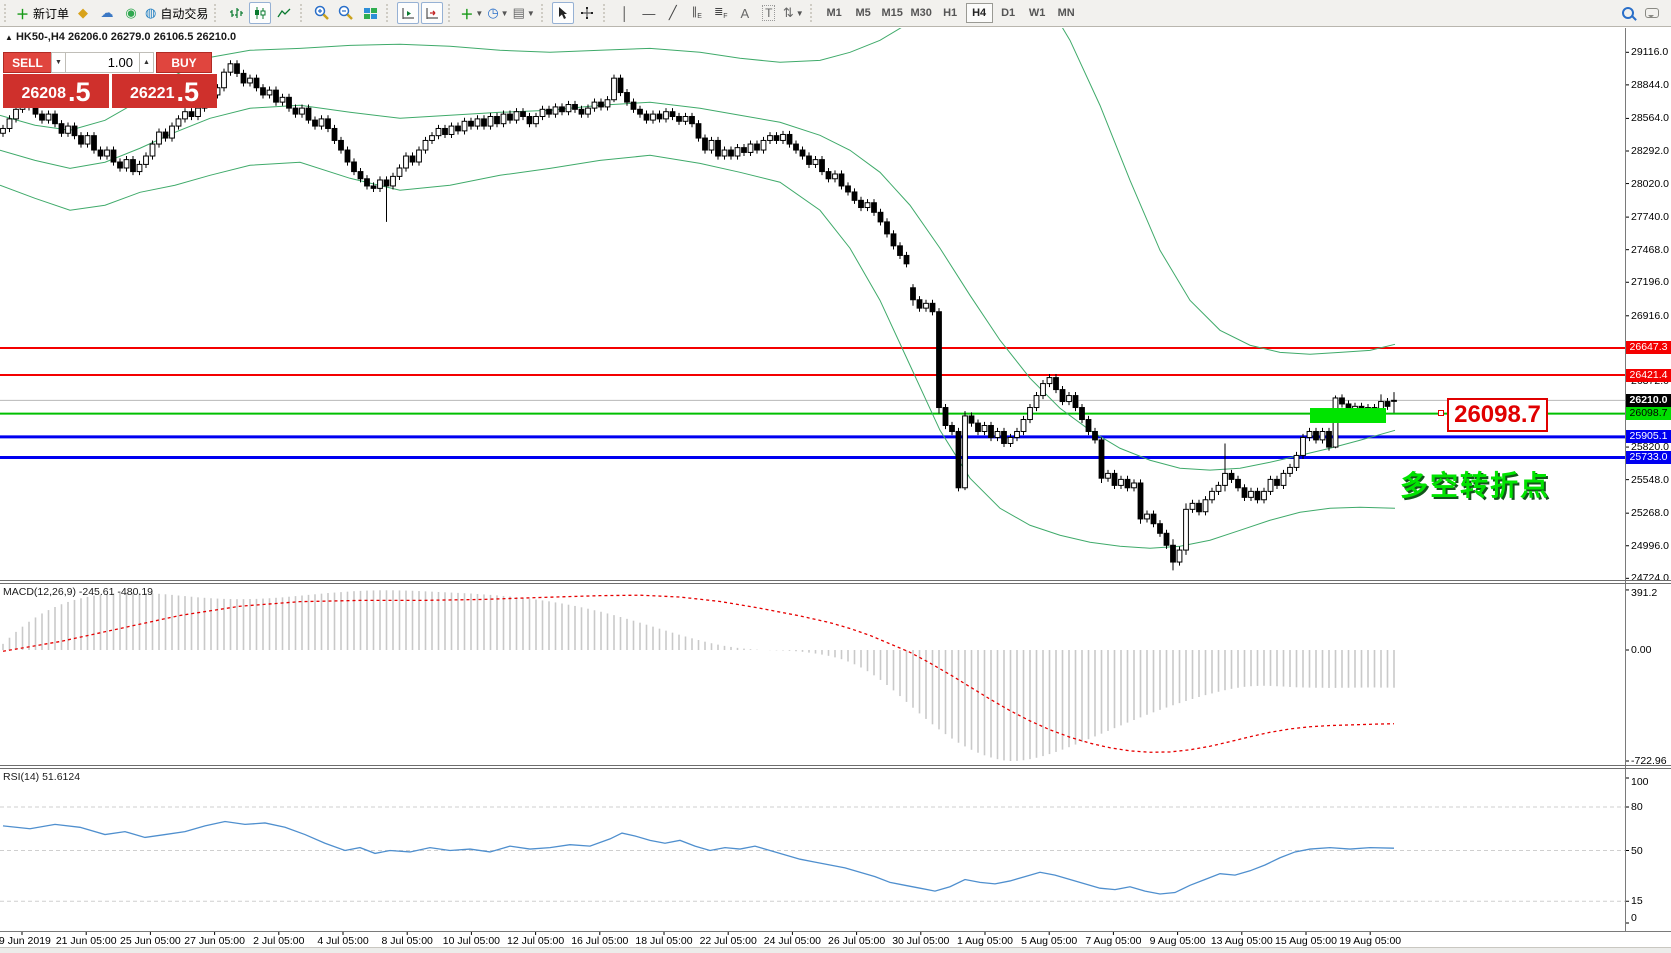 This screenshot has height=953, width=1671. Describe the element at coordinates (432, 13) in the screenshot. I see `chart-shift-button` at that location.